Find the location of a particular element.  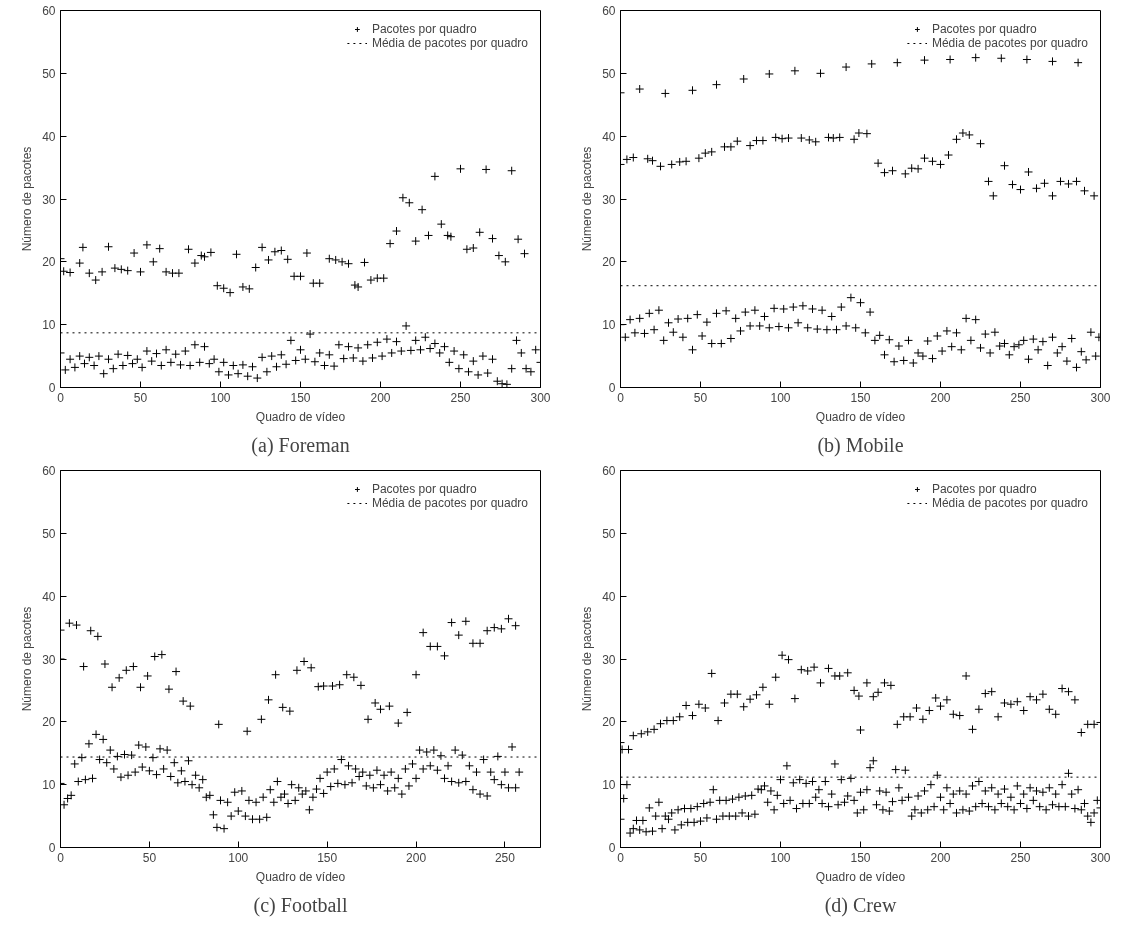

text: (a) Foreman is located at coordinates (300, 445).